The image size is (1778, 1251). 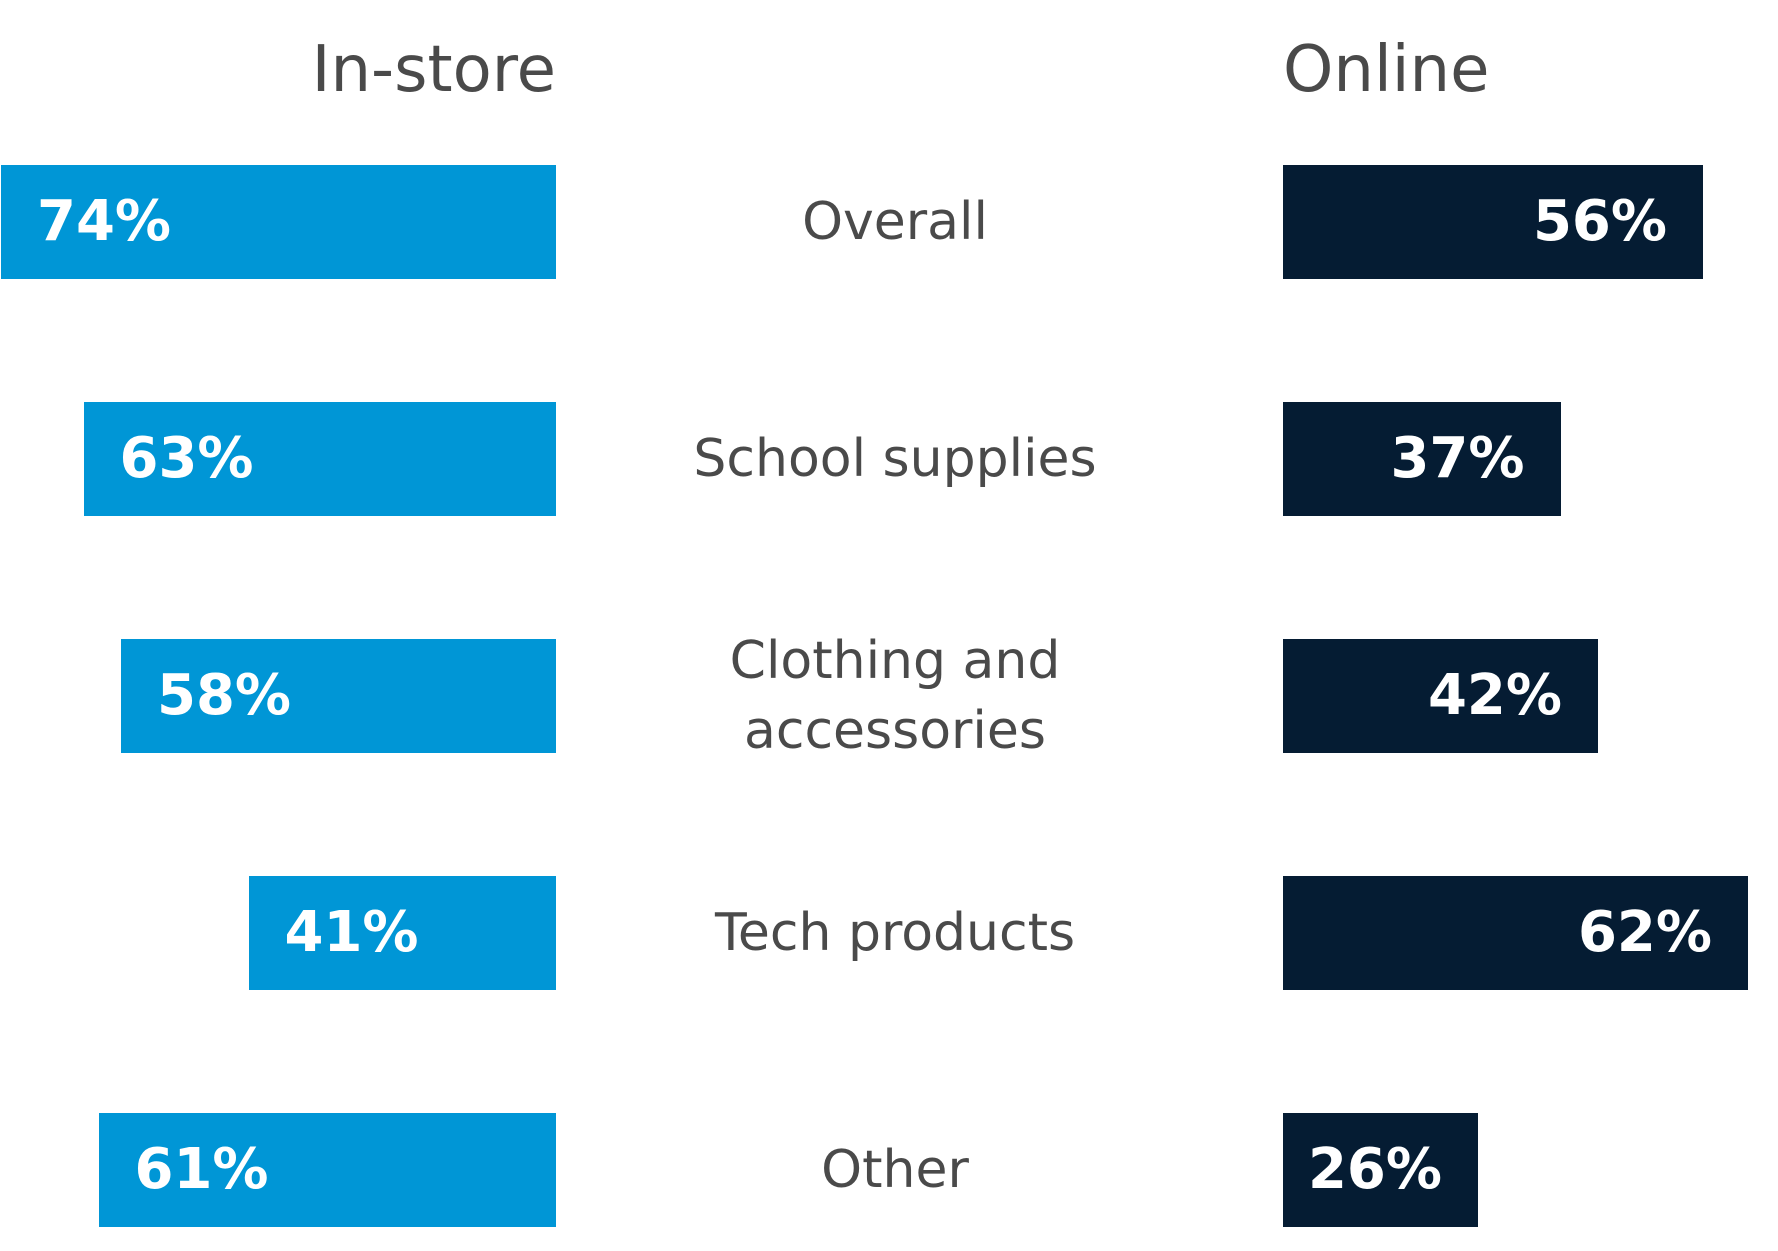 I want to click on value-label: 63%, so click(x=186, y=458).